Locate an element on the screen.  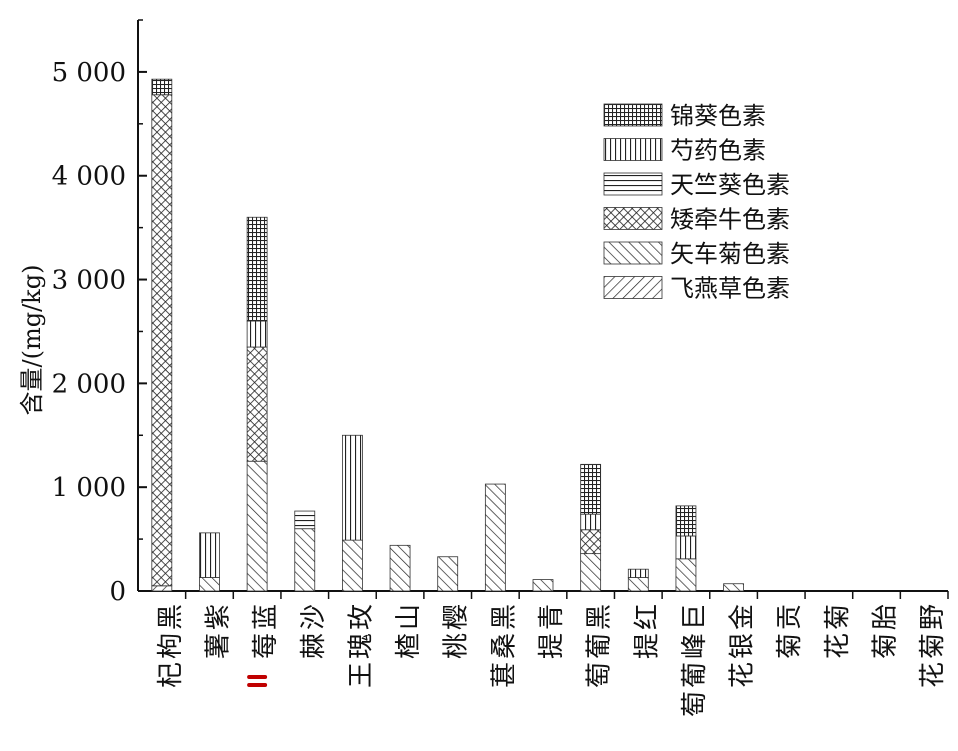
bar-9-diag-left is located at coordinates (543, 585).